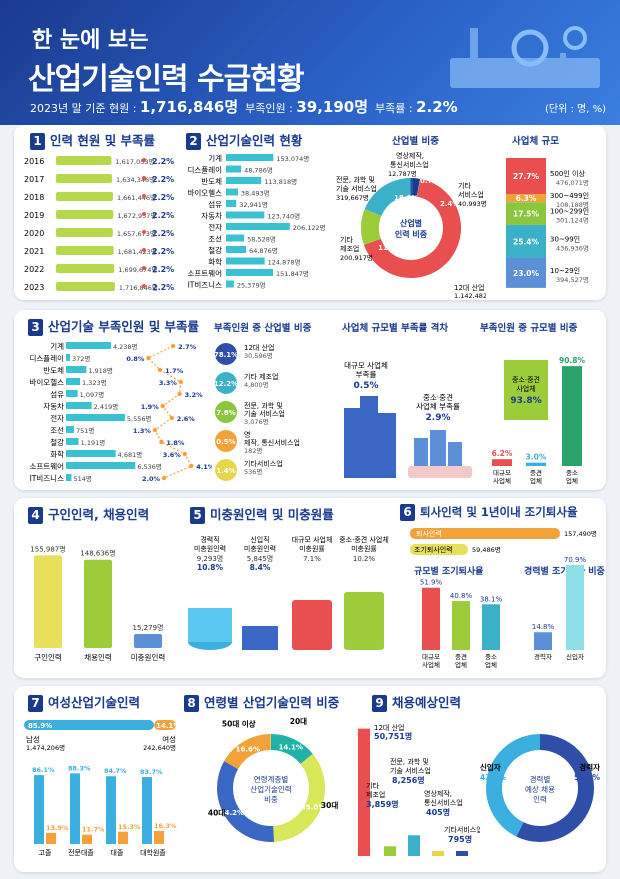  What do you see at coordinates (186, 419) in the screenshot?
I see `rate-label: 2.6%` at bounding box center [186, 419].